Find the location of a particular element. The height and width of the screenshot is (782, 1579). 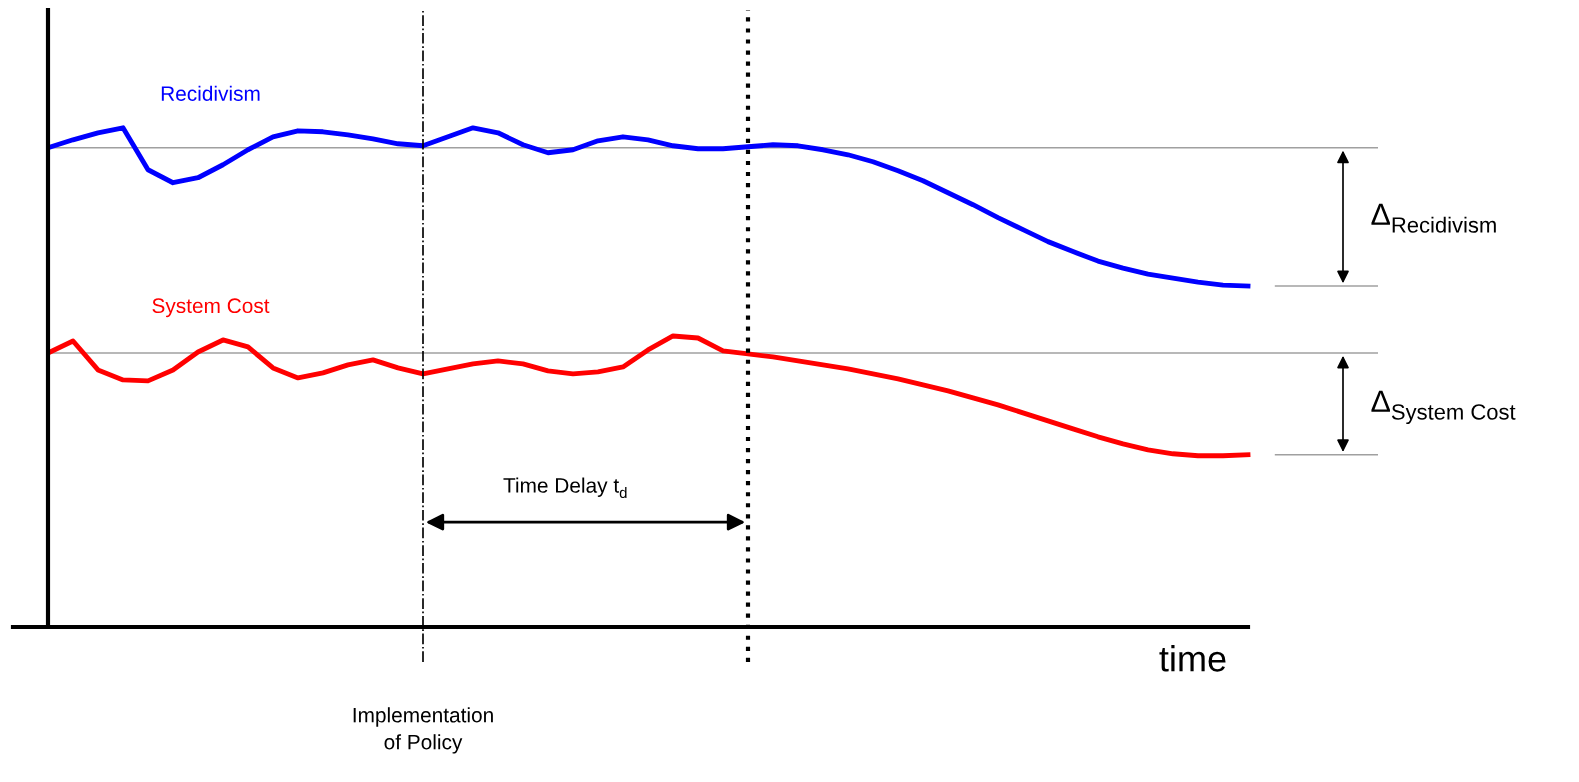

series-label: System Cost is located at coordinates (211, 308).